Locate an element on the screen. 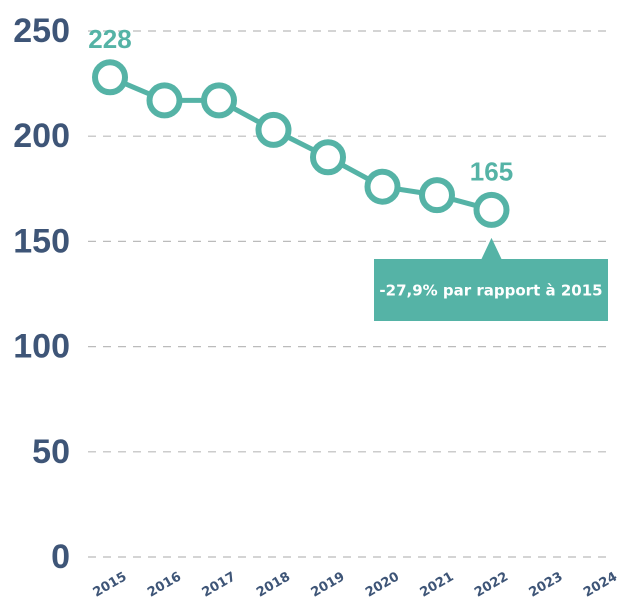 The image size is (619, 606). y-tick-label: 50 is located at coordinates (51, 452).